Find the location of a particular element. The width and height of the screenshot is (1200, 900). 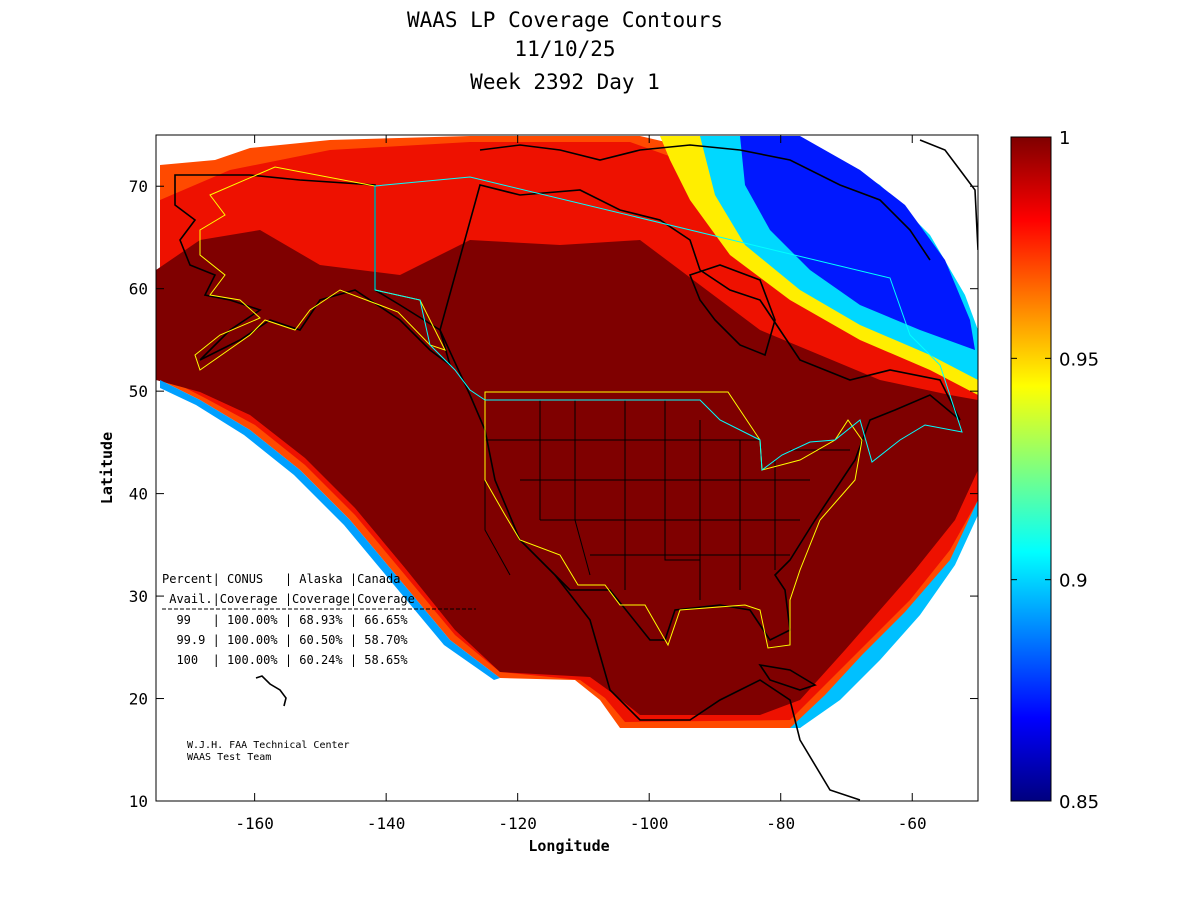

y-tick-label: 40 is located at coordinates (138, 494).